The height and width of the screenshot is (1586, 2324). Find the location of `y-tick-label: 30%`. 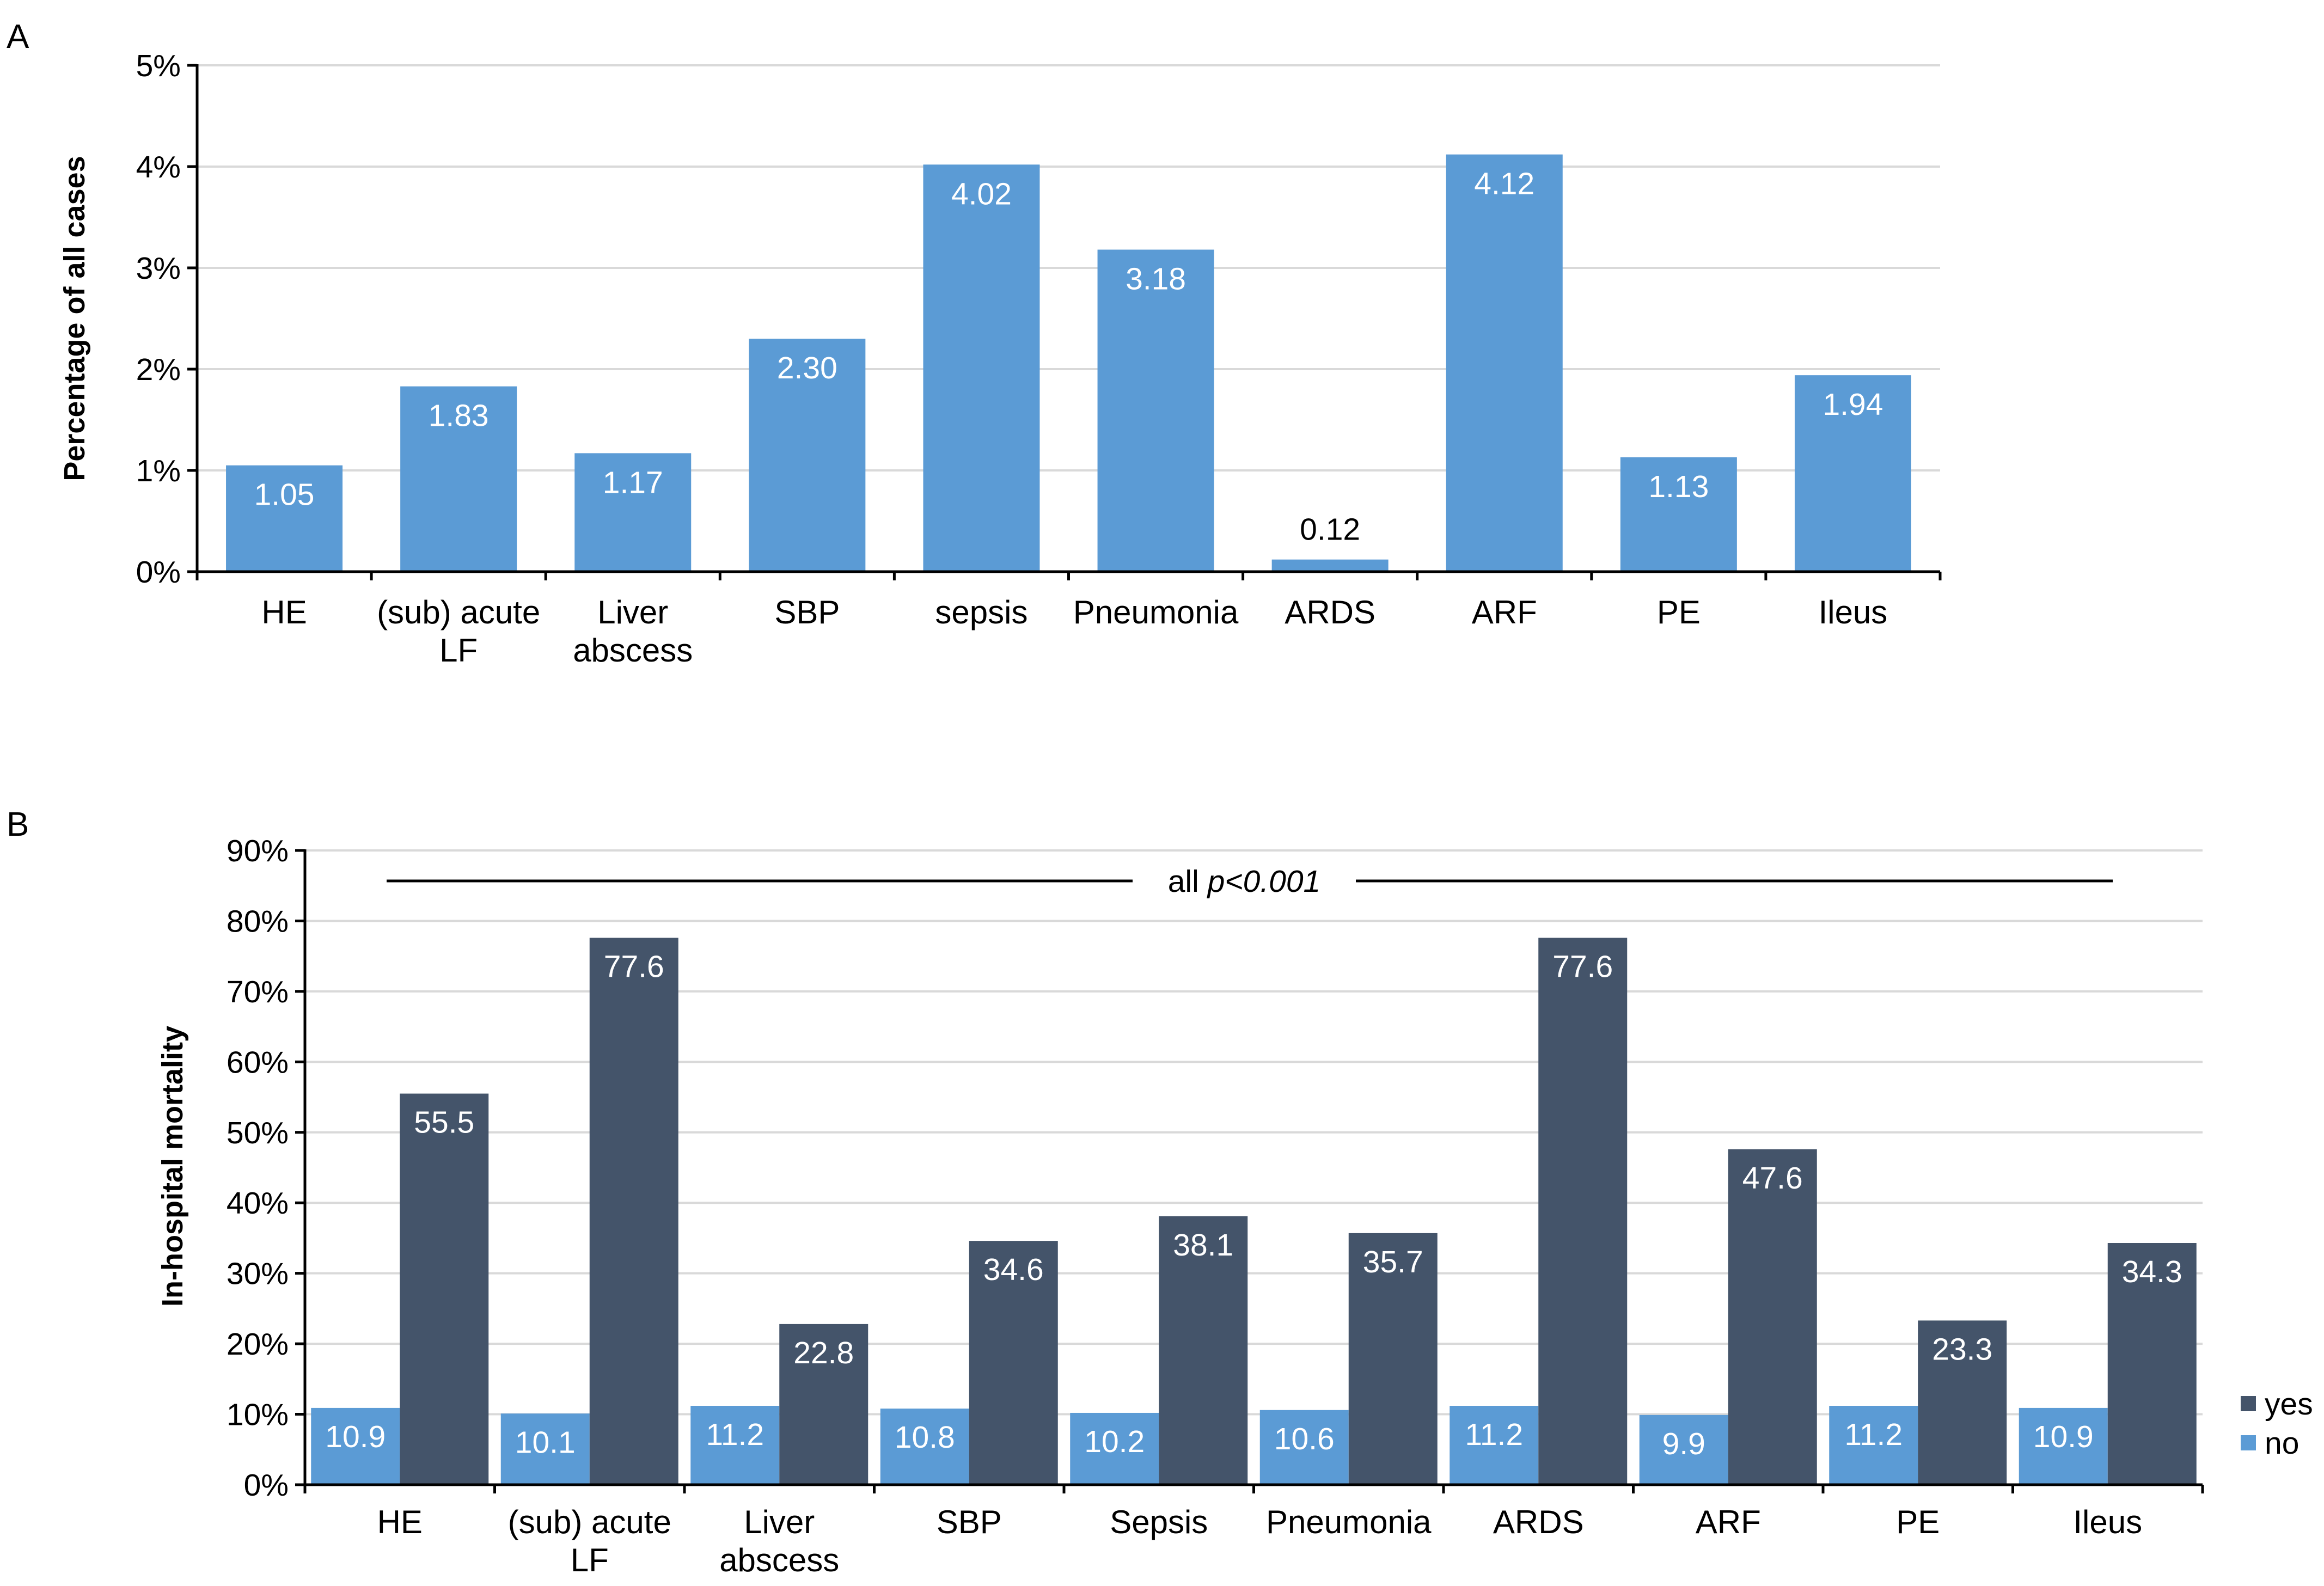

y-tick-label: 30% is located at coordinates (258, 1274).